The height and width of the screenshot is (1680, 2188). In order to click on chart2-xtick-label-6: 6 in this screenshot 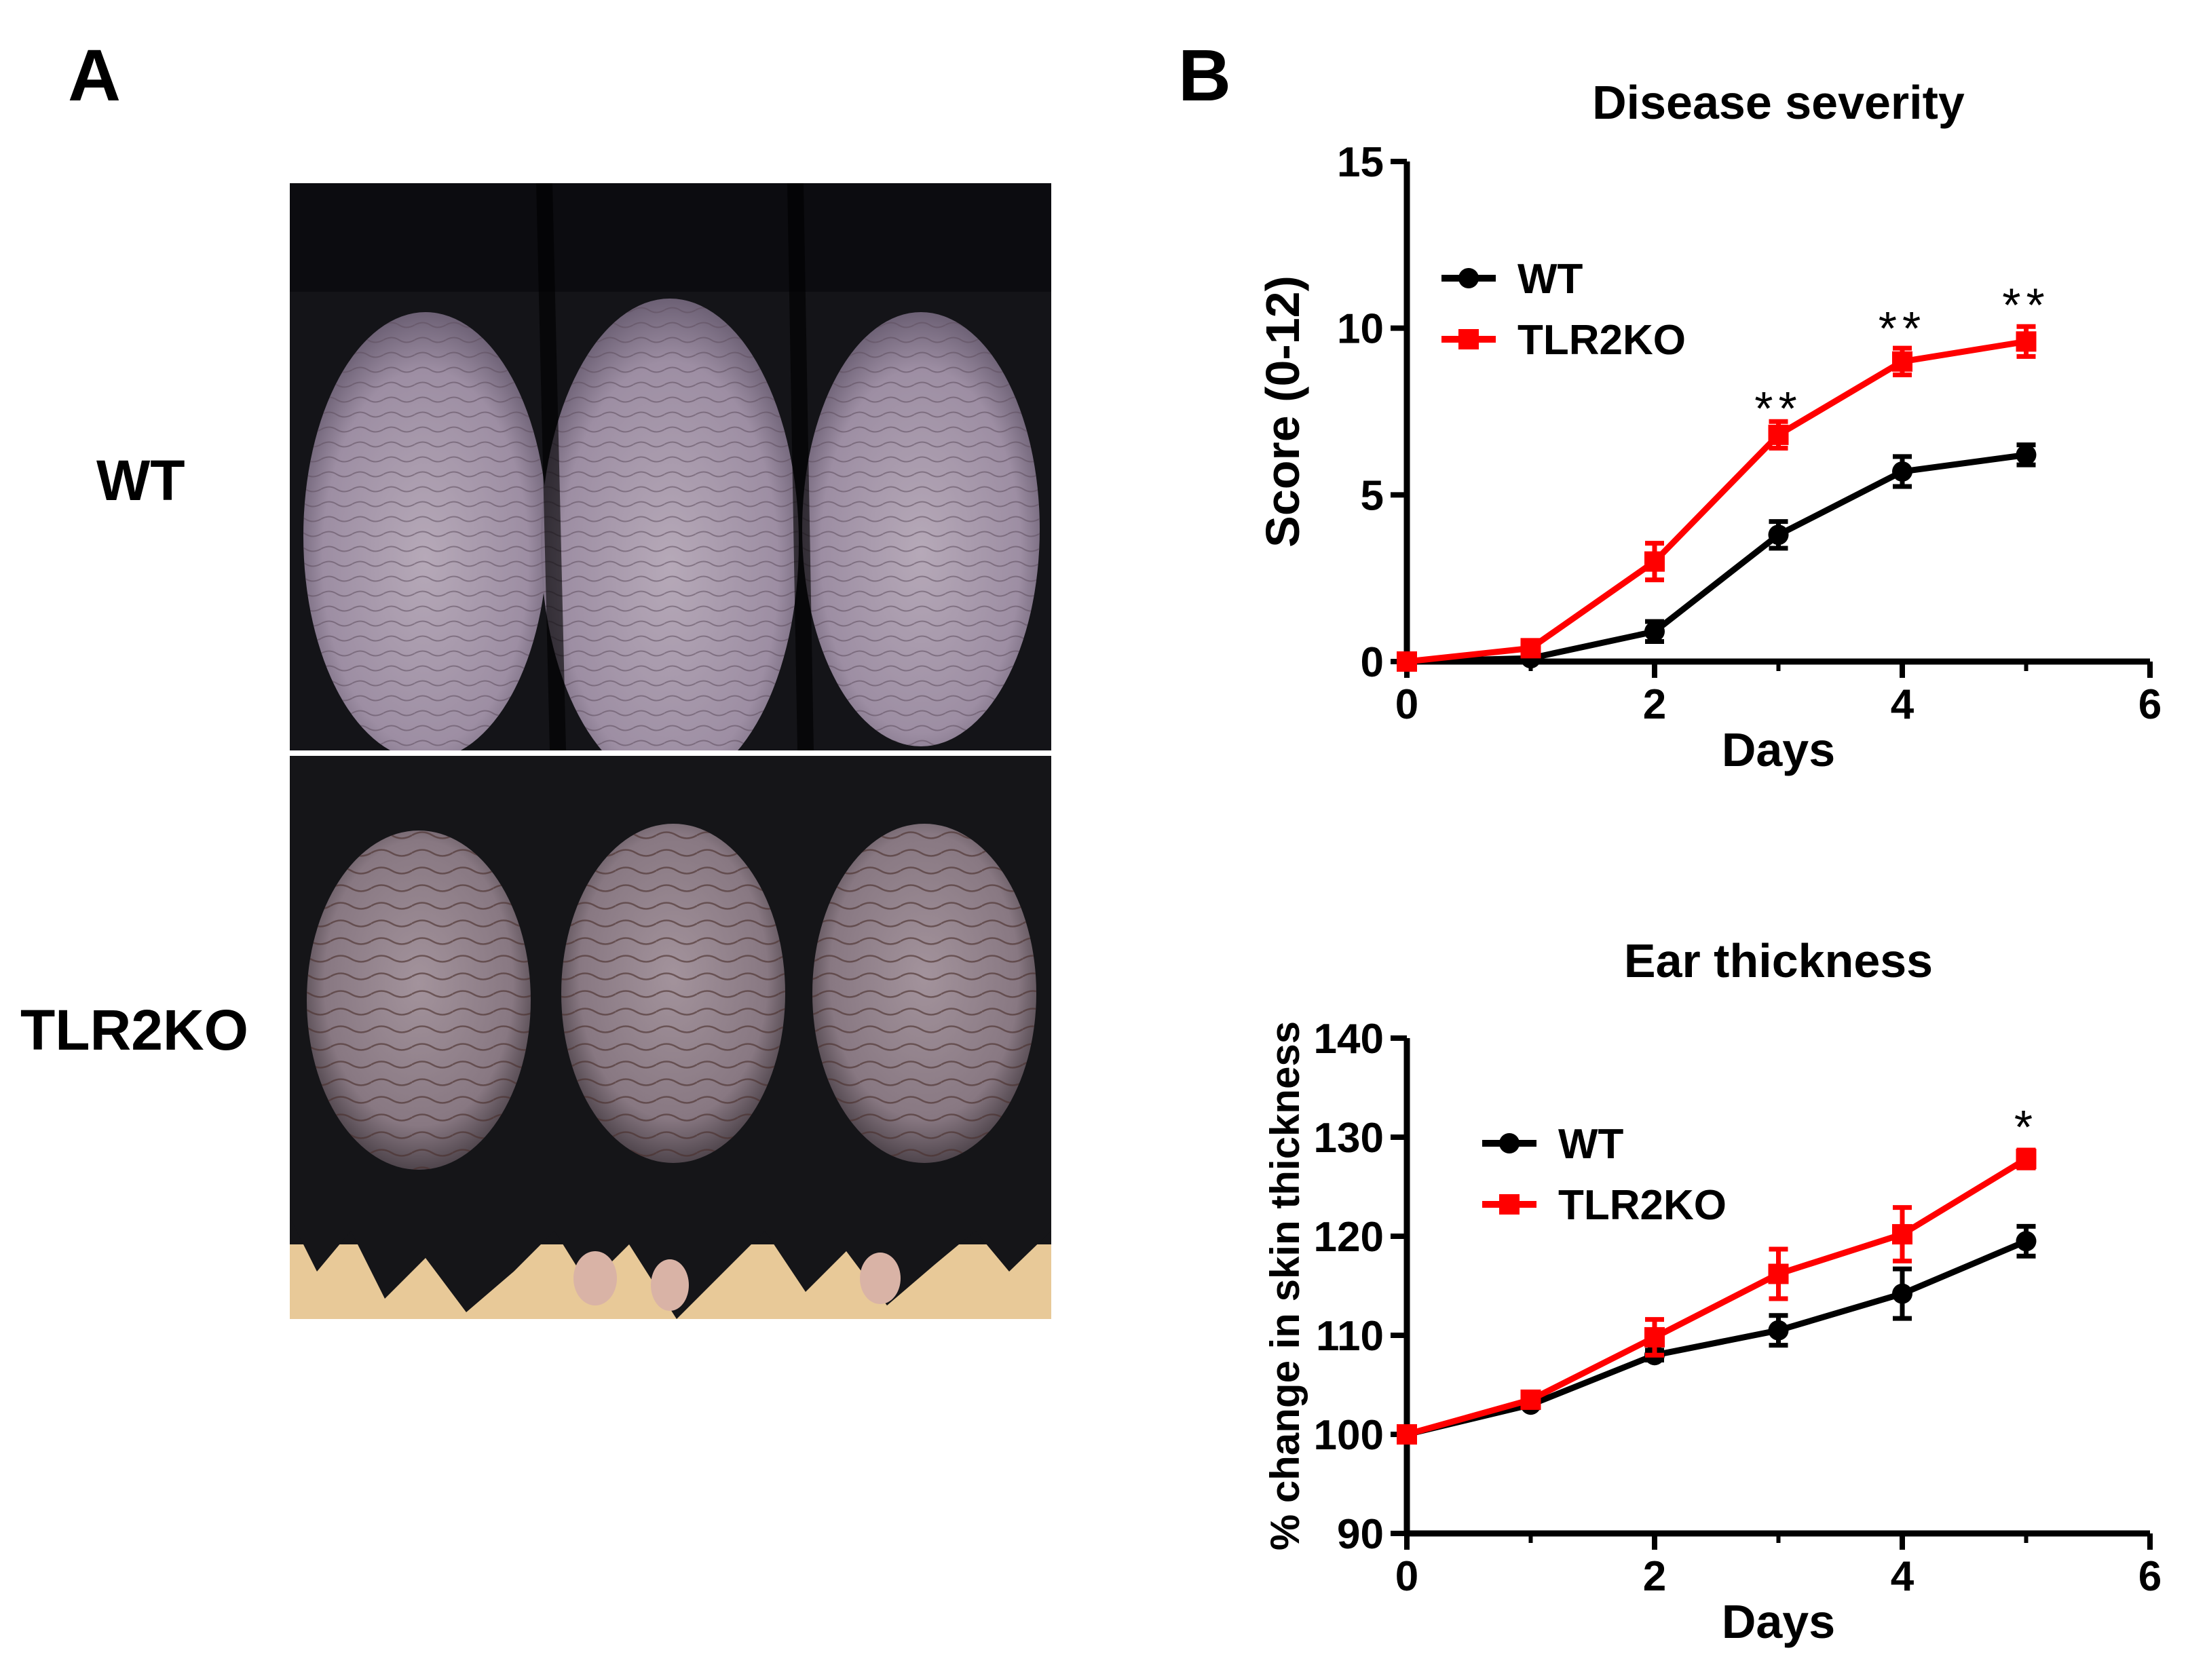, I will do `click(2150, 1576)`.